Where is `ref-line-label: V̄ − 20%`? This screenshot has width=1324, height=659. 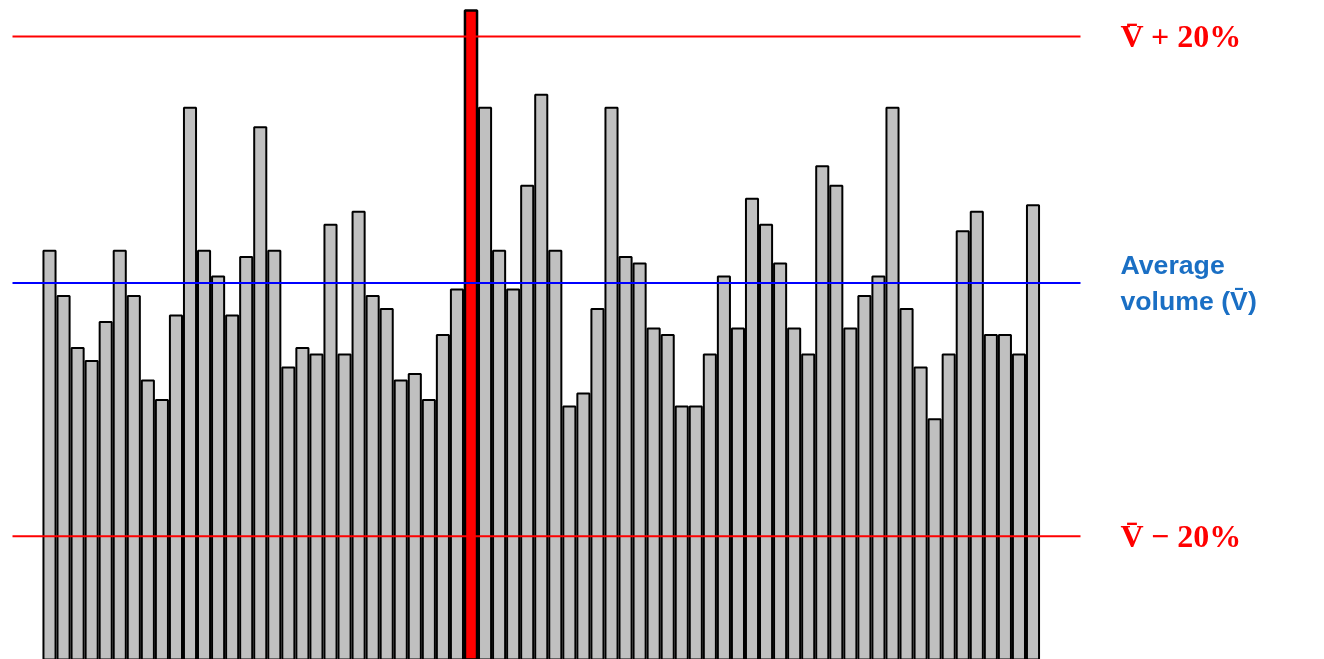 ref-line-label: V̄ − 20% is located at coordinates (1181, 536).